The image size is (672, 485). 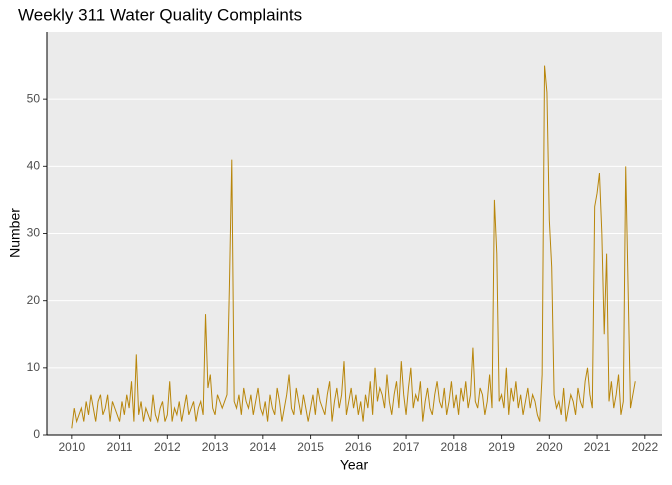 What do you see at coordinates (354, 465) in the screenshot?
I see `x-axis-label: Year` at bounding box center [354, 465].